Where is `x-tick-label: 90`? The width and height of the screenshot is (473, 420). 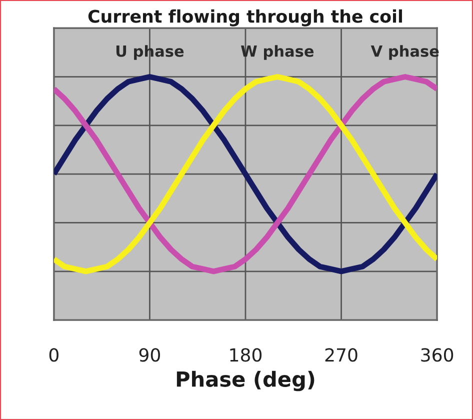
x-tick-label: 90 is located at coordinates (149, 355).